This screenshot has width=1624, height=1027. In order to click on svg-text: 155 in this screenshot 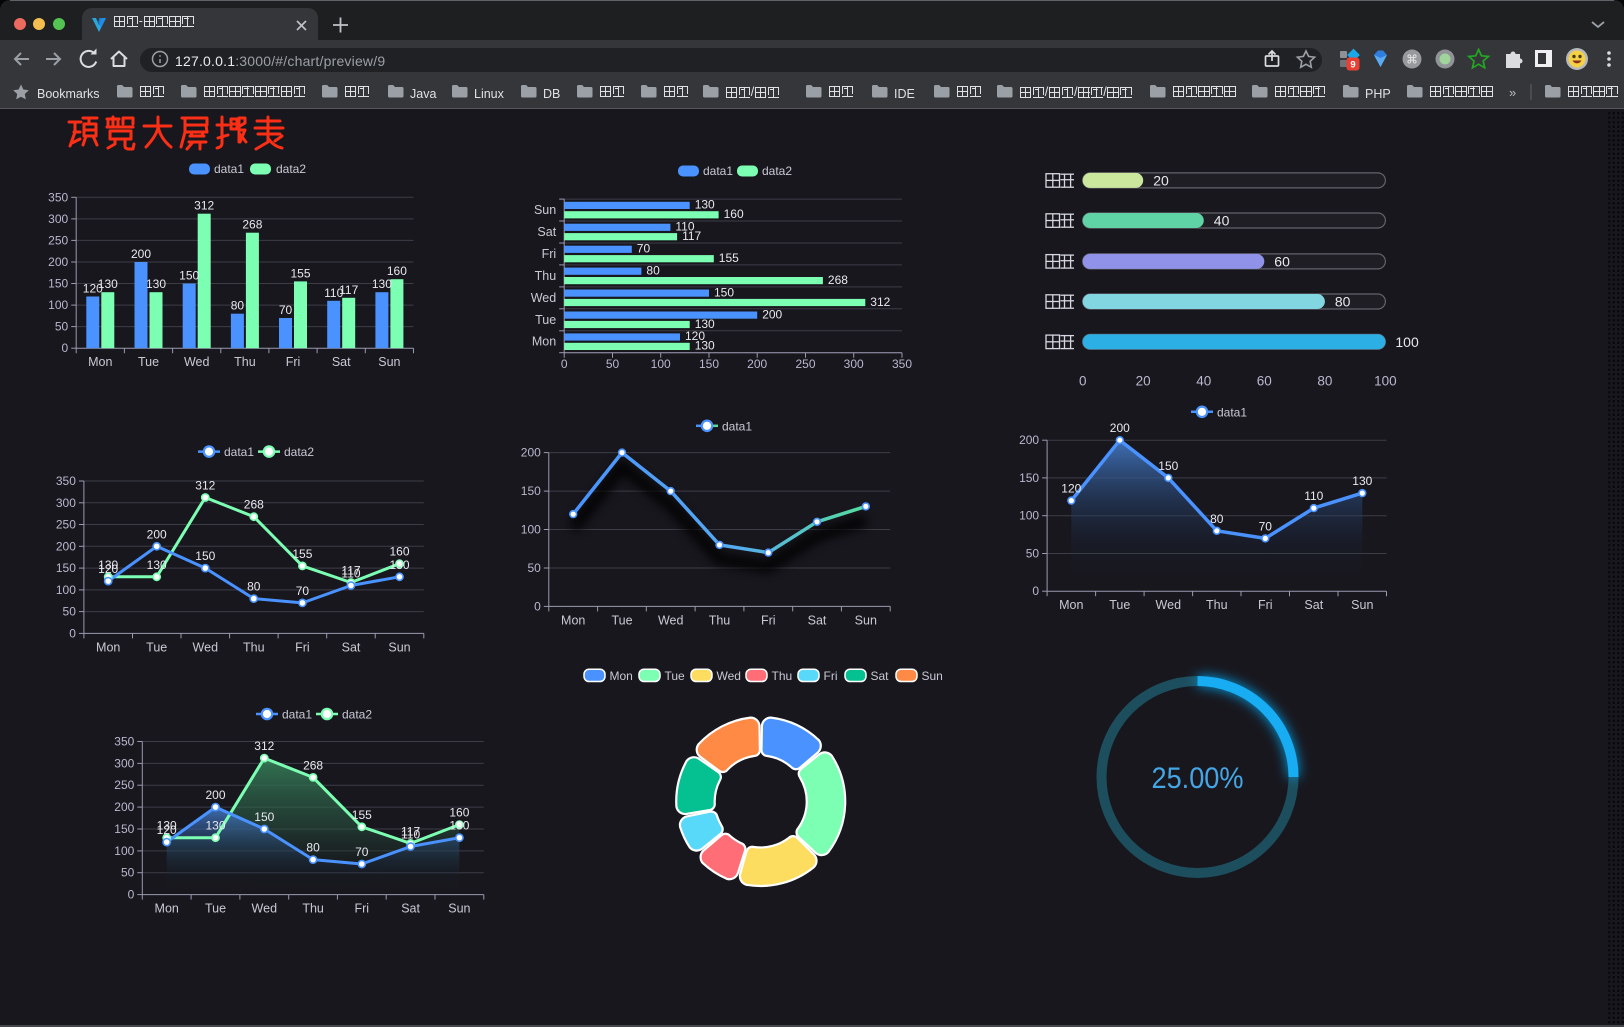, I will do `click(300, 273)`.